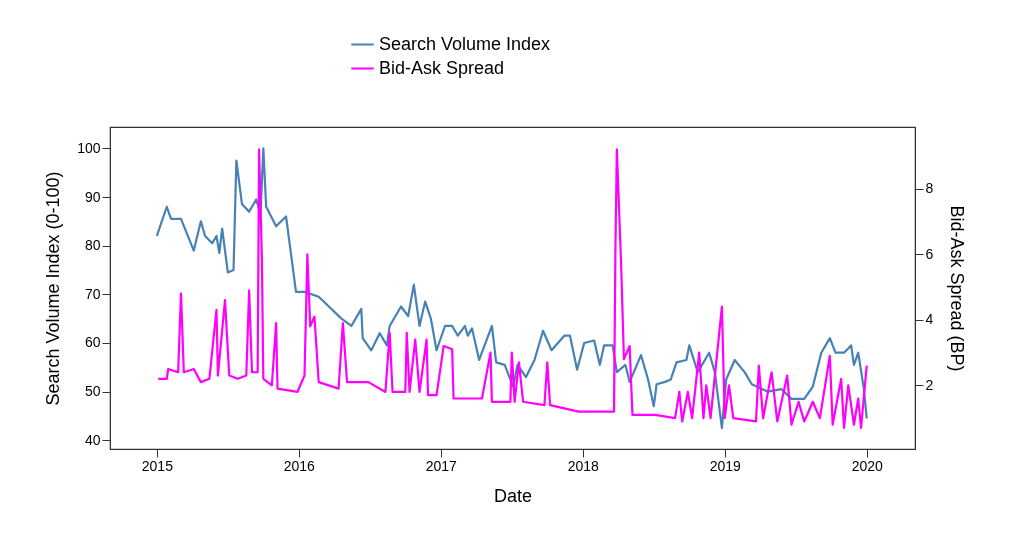 The width and height of the screenshot is (1029, 555). What do you see at coordinates (929, 319) in the screenshot?
I see `y2-tick-label: 4` at bounding box center [929, 319].